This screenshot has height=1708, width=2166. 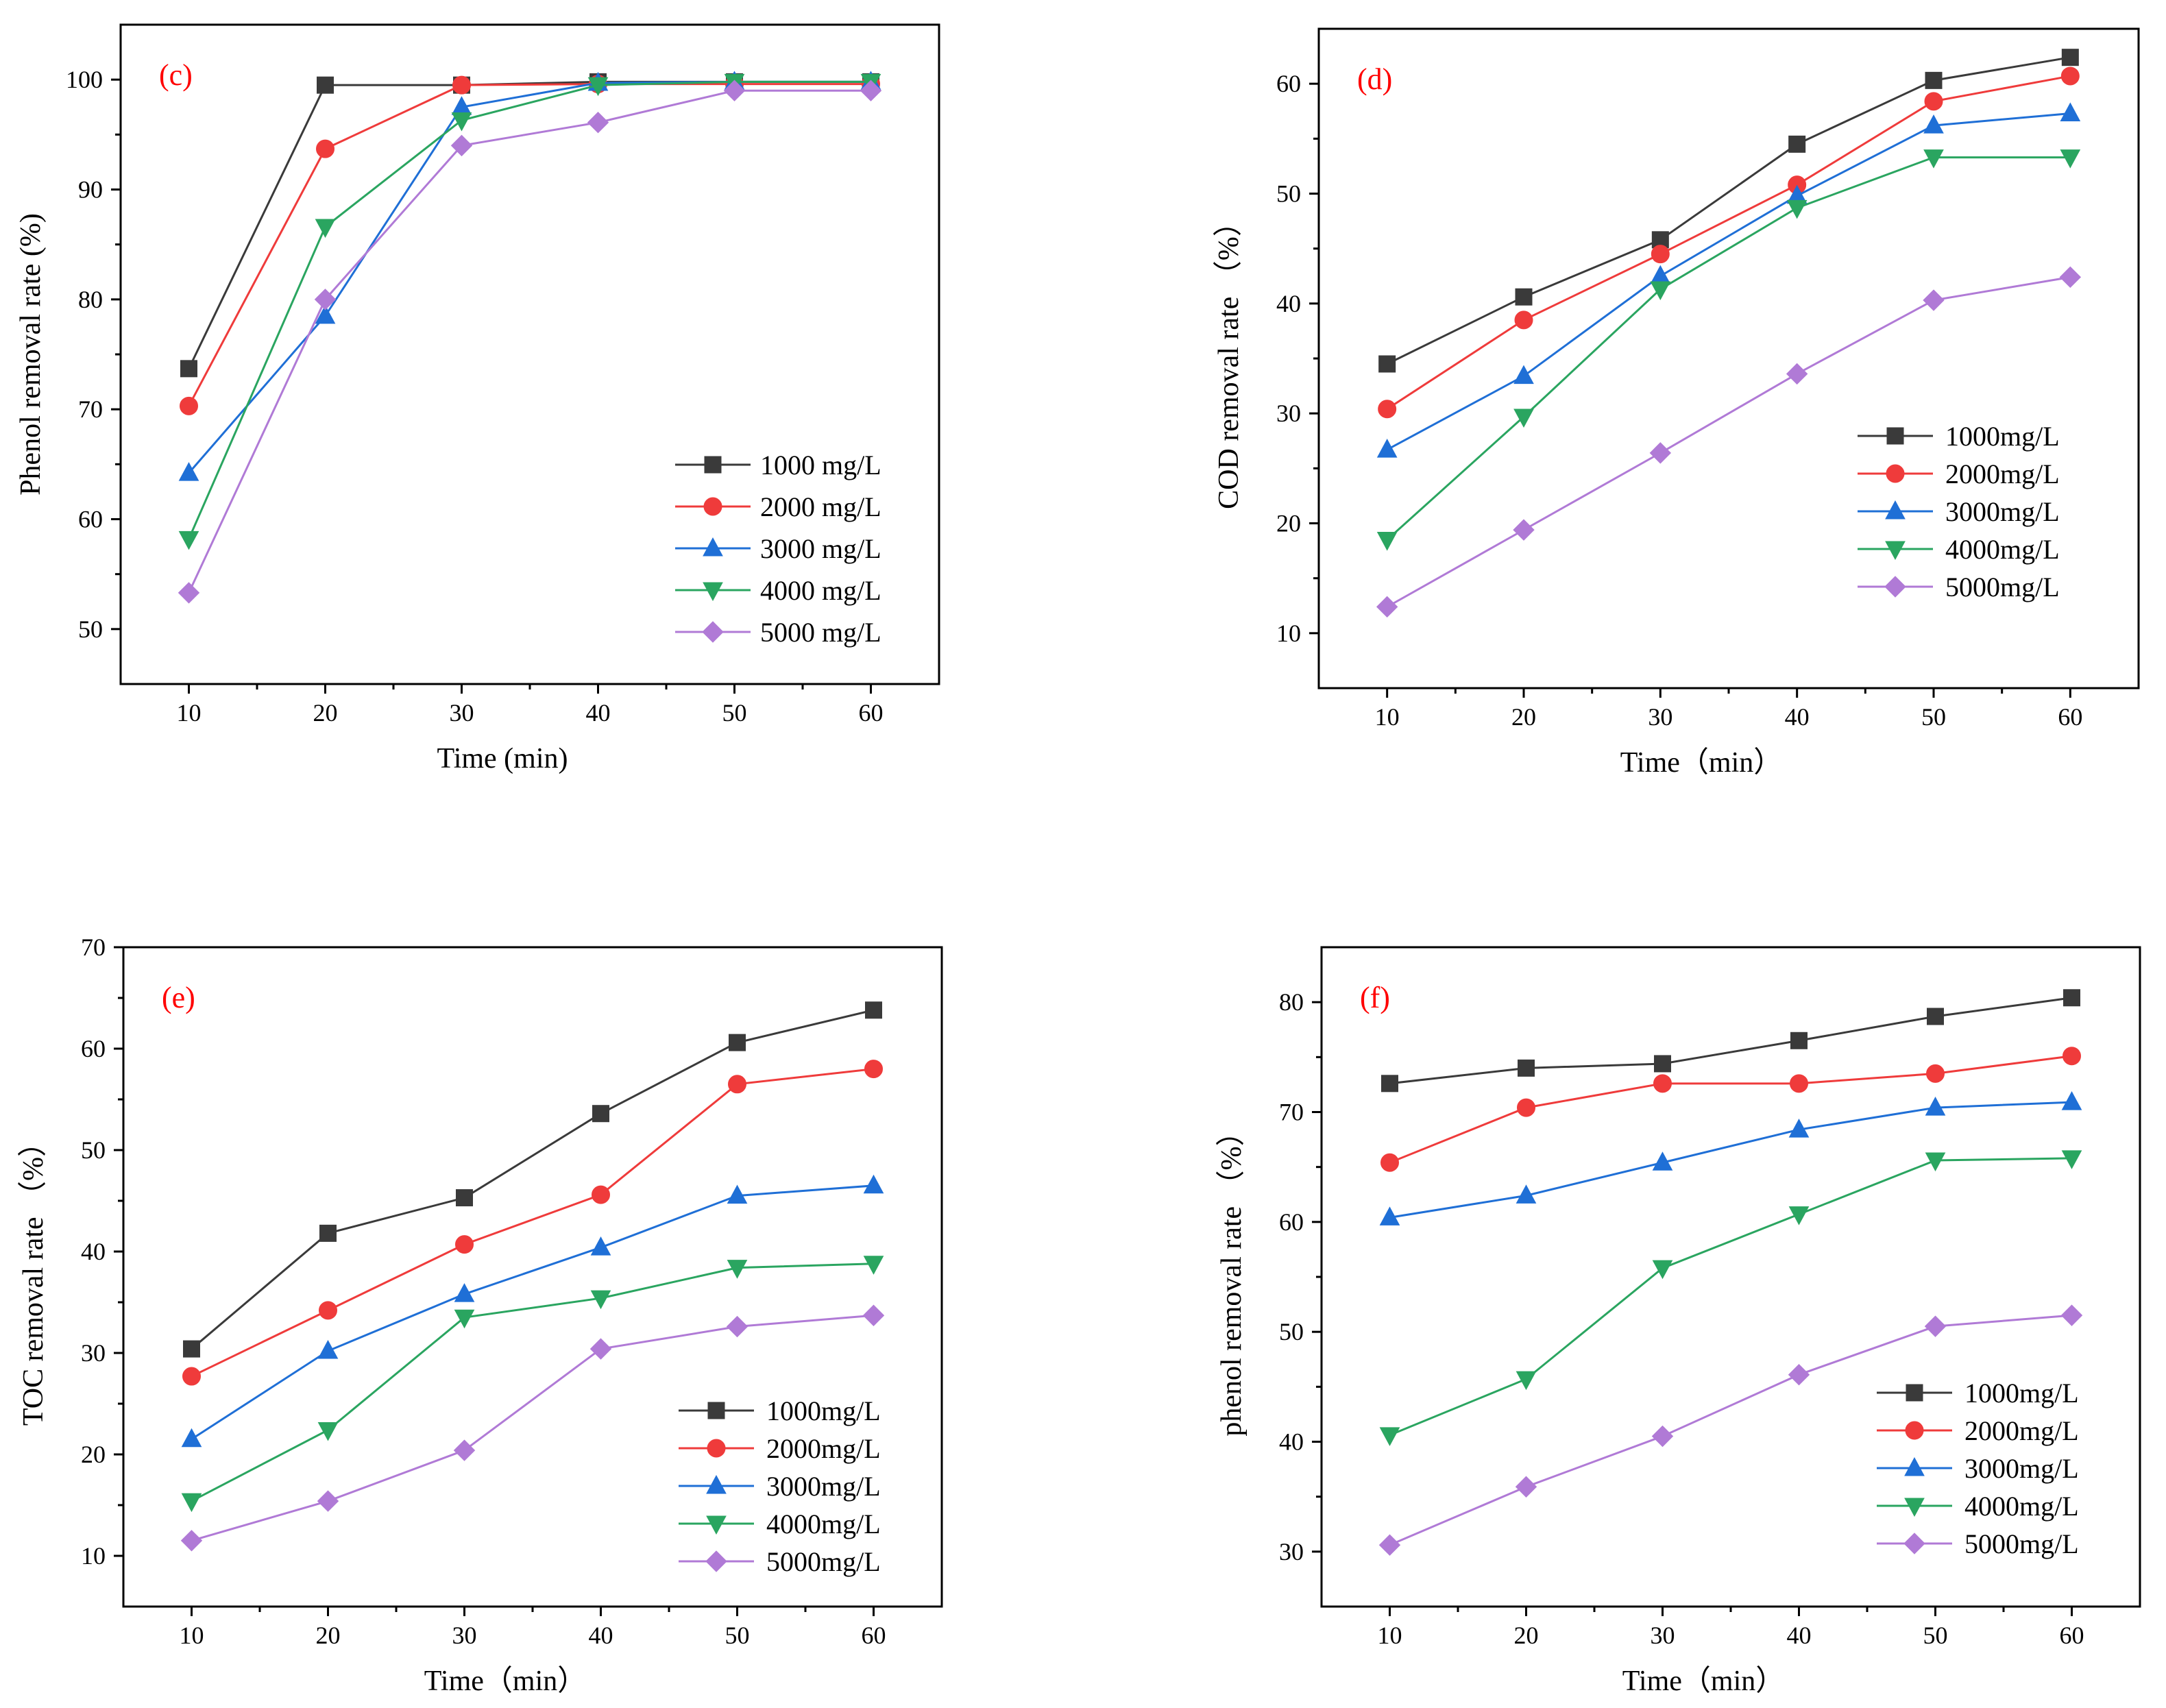 I want to click on x-axis-title: Time (min), so click(x=502, y=759).